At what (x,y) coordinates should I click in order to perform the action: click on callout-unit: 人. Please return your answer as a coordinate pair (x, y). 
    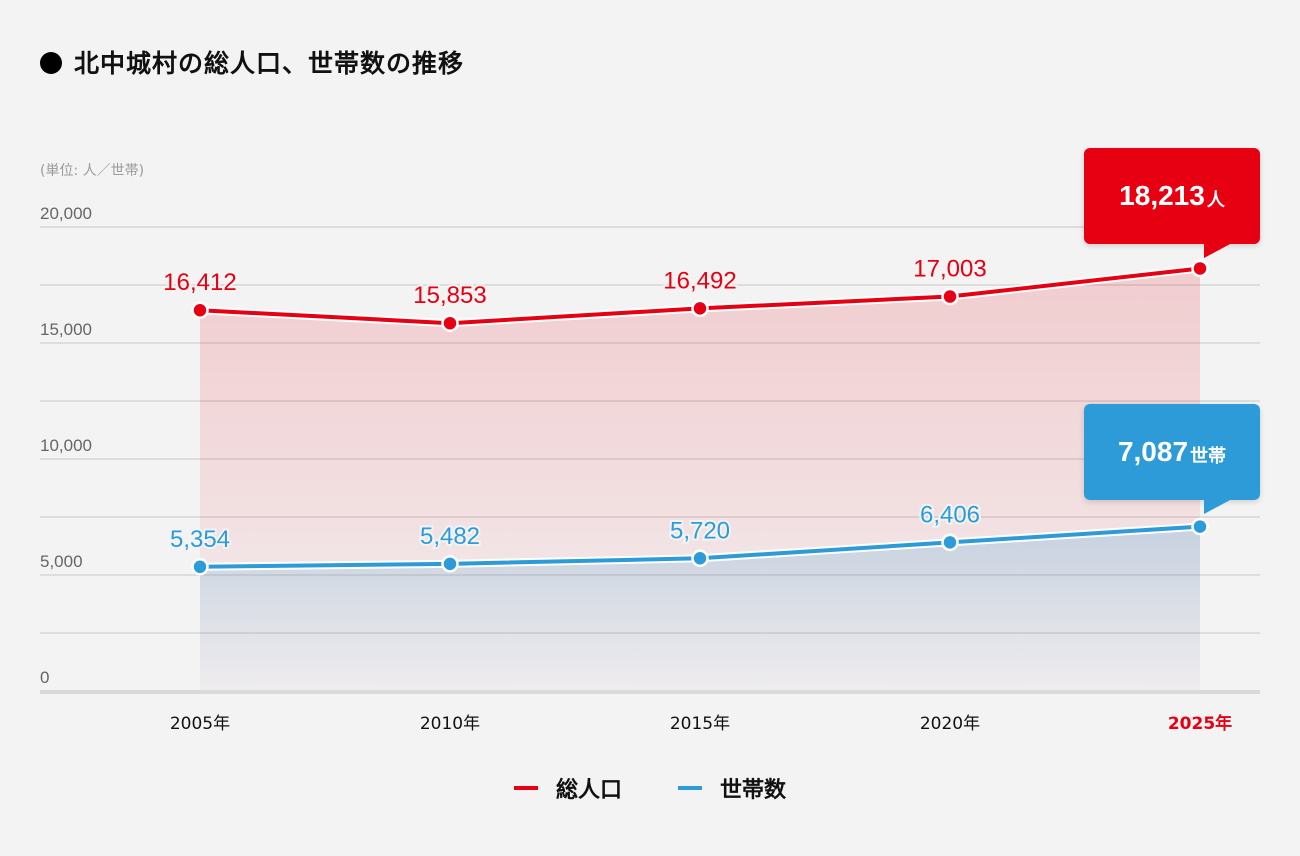
    Looking at the image, I should click on (1215, 200).